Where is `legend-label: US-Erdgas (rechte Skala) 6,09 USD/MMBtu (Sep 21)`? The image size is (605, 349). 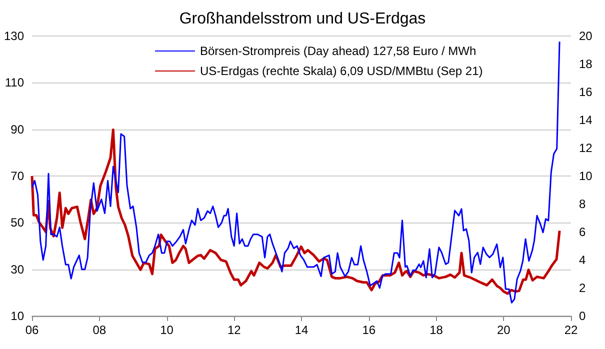 legend-label: US-Erdgas (rechte Skala) 6,09 USD/MMBtu (Sep 21) is located at coordinates (341, 71).